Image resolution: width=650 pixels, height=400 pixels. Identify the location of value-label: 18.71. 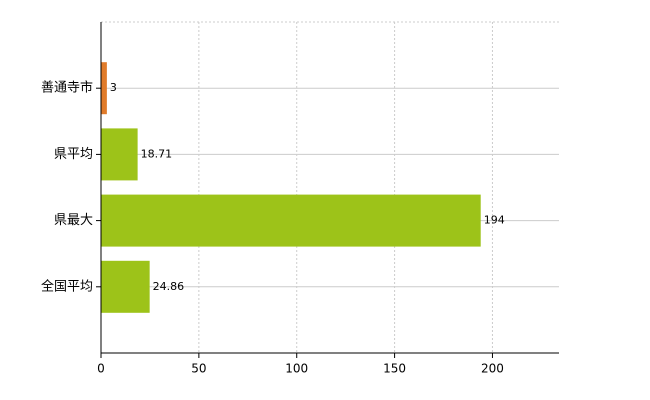
(157, 153).